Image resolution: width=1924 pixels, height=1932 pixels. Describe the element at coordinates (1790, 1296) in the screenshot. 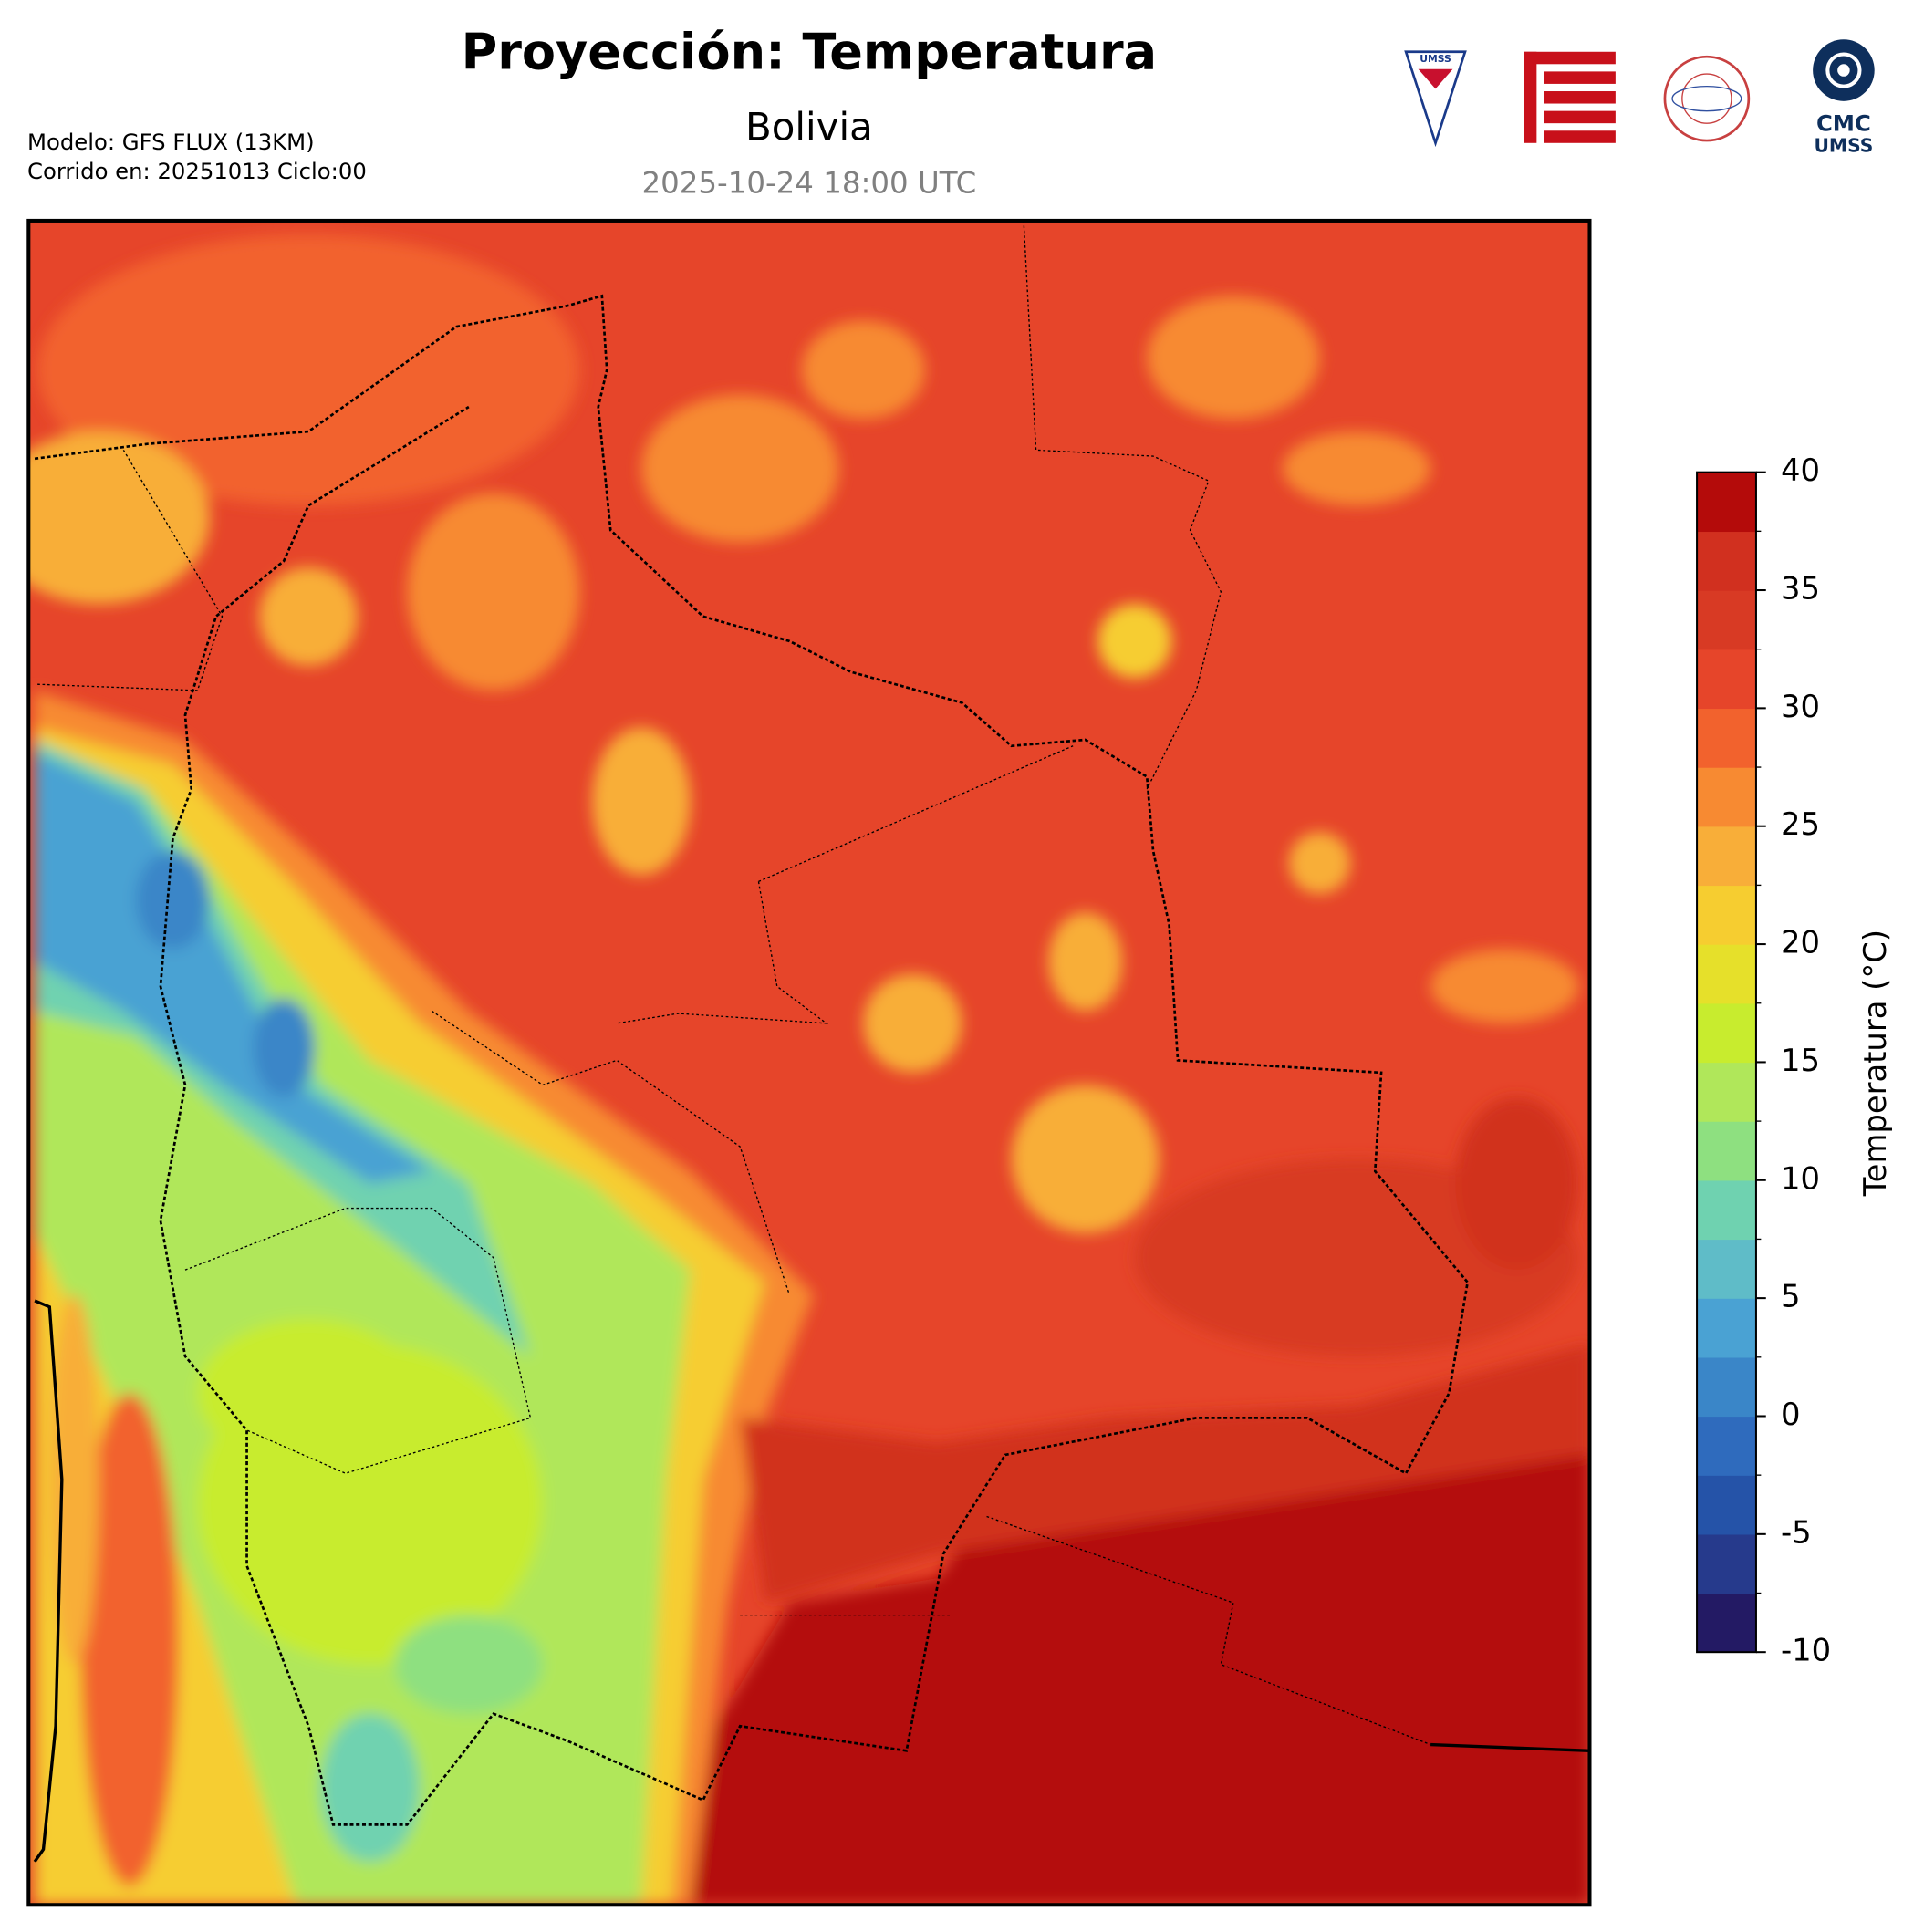

I see `tick-label: 5` at that location.